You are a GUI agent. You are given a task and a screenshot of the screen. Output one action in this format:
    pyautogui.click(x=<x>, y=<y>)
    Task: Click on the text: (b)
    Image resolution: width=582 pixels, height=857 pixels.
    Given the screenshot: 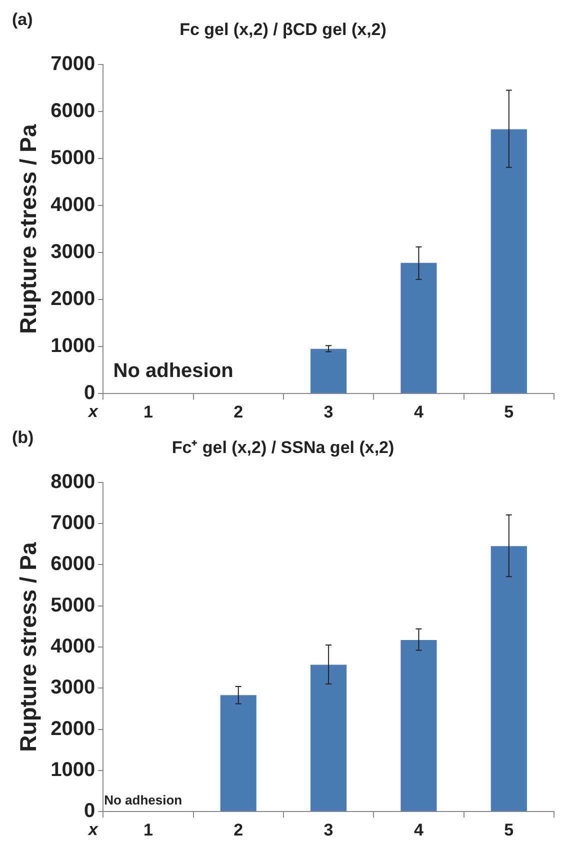 What is the action you would take?
    pyautogui.click(x=23, y=438)
    